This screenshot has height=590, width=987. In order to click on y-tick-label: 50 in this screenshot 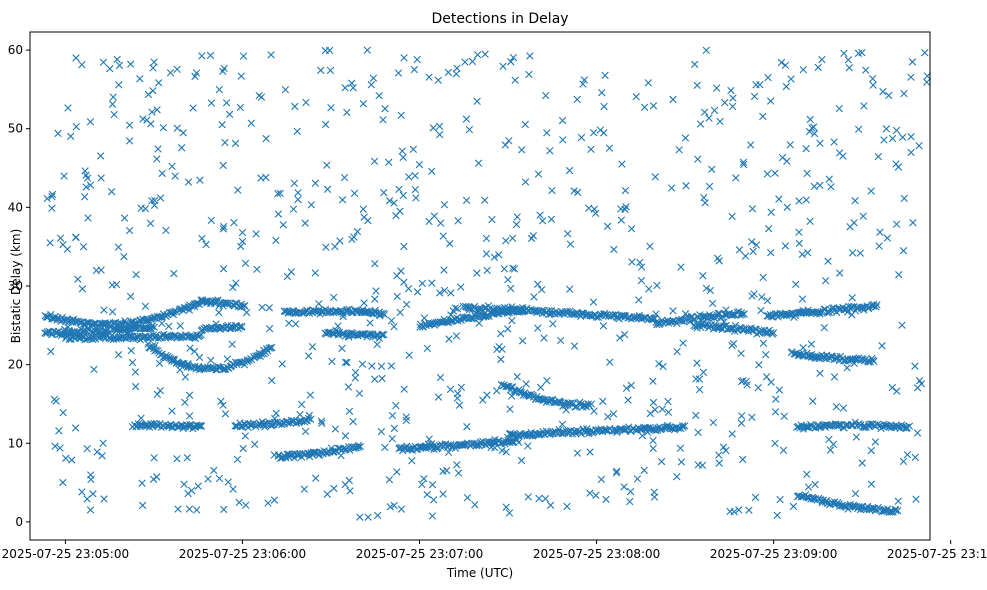, I will do `click(15, 129)`.